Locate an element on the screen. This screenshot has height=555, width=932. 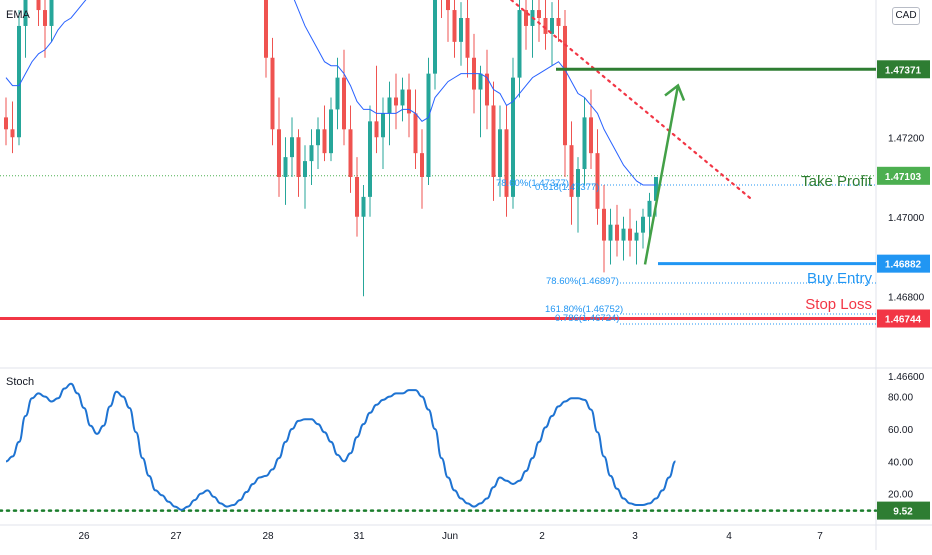
stoch-axis-tick-label: 60.00 is located at coordinates (900, 430).